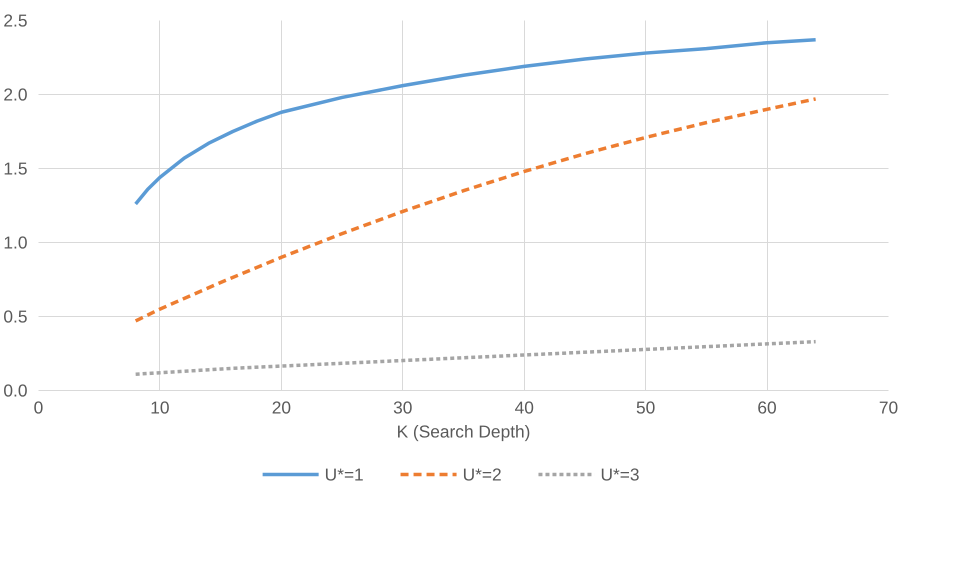  I want to click on x-tick-label: 50, so click(646, 408).